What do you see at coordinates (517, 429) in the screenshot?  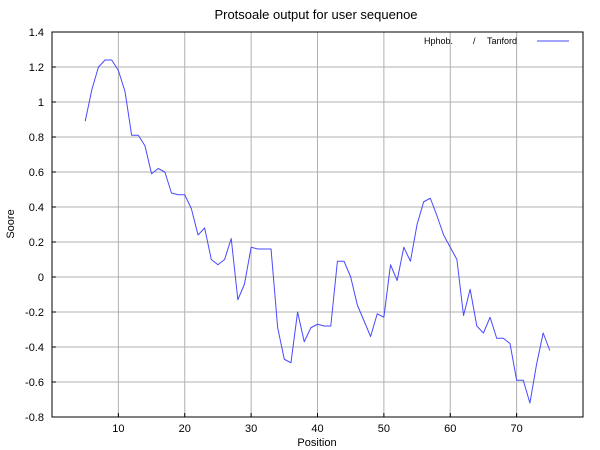 I see `x-tick-label: 70` at bounding box center [517, 429].